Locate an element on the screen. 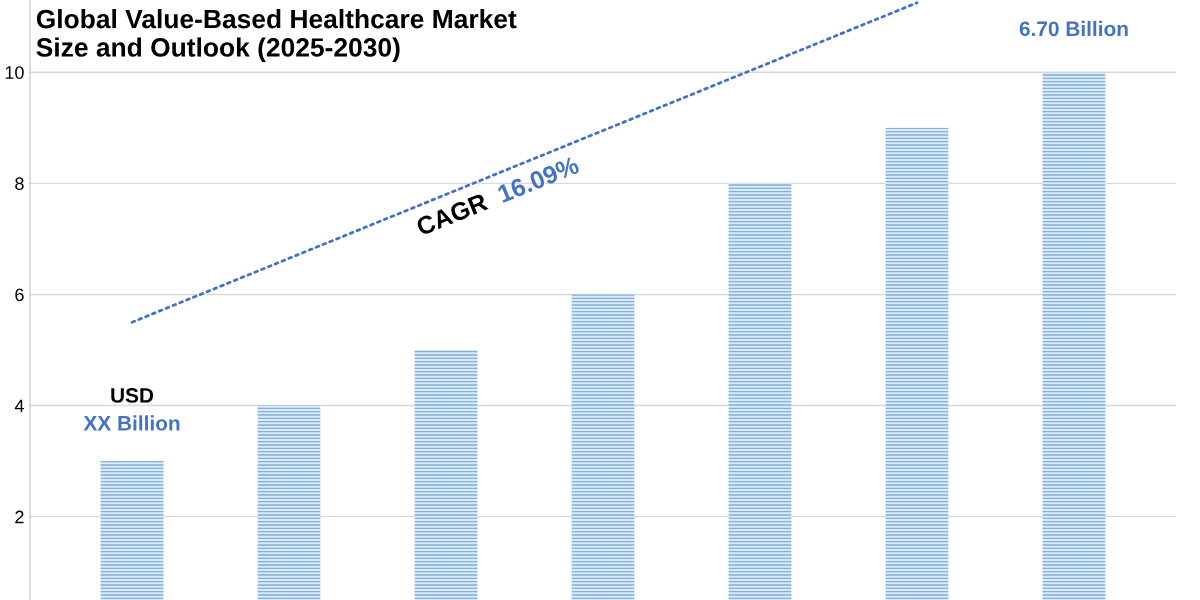 The height and width of the screenshot is (600, 1200). y-tick-label: 10 is located at coordinates (14, 72).